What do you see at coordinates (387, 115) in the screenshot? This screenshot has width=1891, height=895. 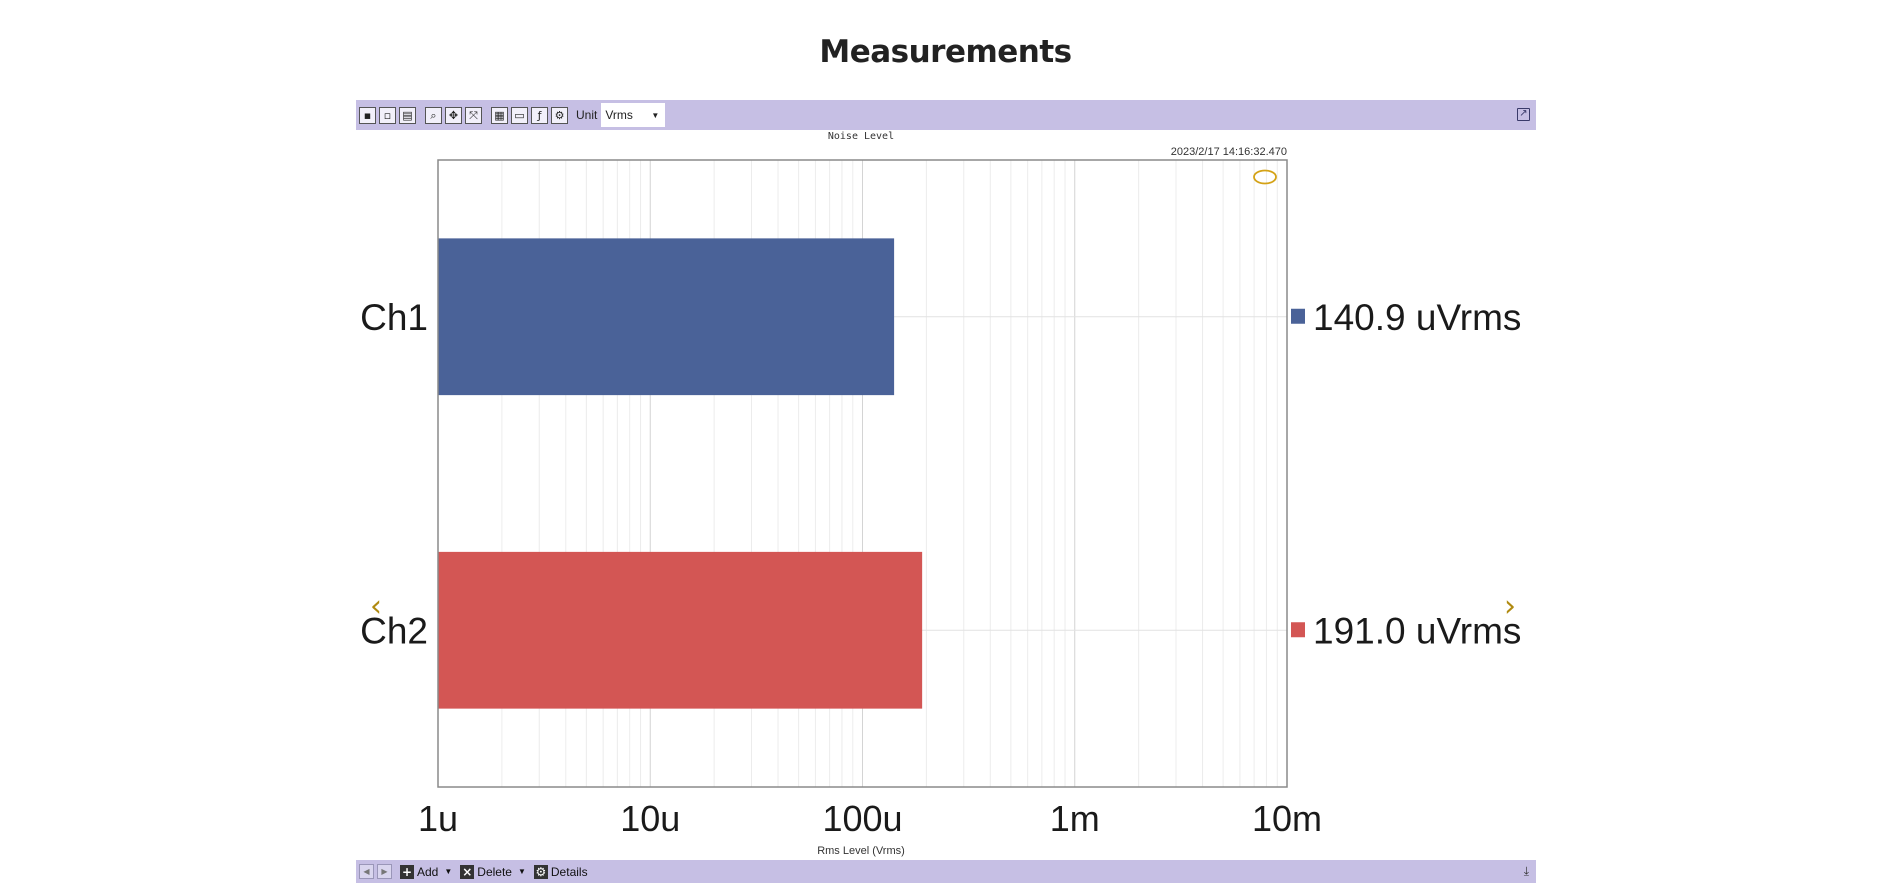 I see `save-as-icon: ▫` at bounding box center [387, 115].